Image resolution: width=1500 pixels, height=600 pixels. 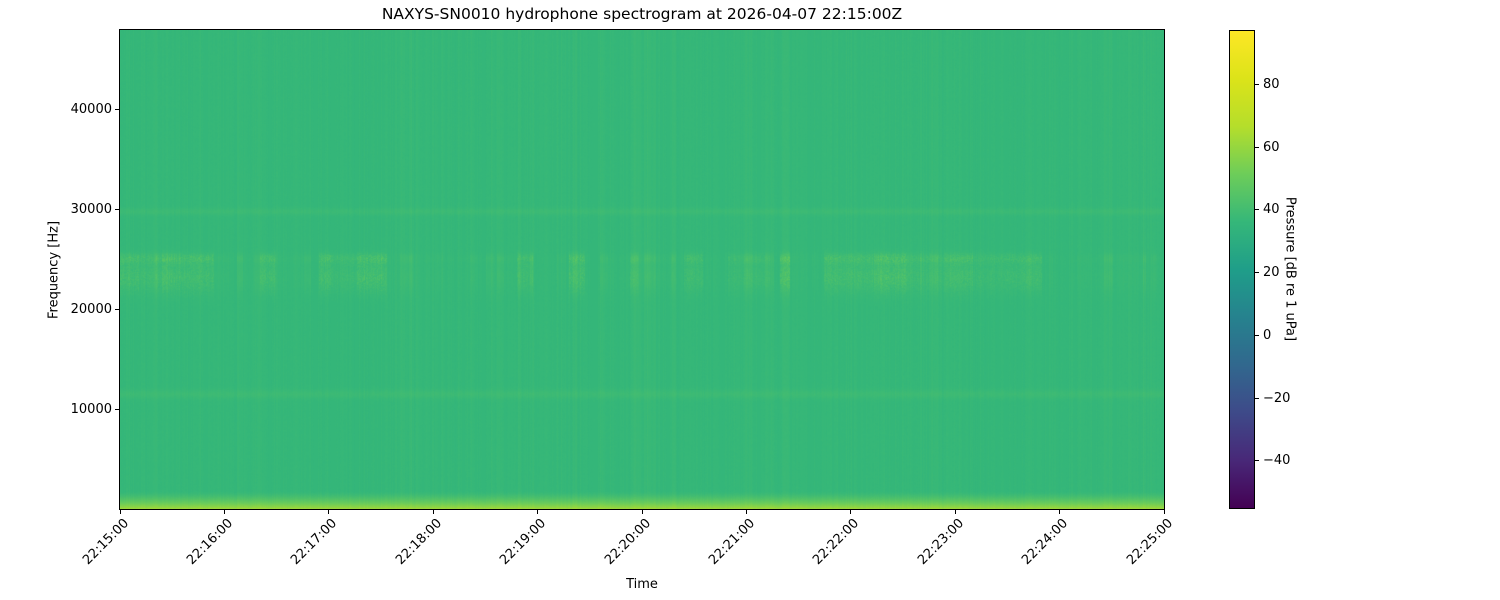 What do you see at coordinates (105, 542) in the screenshot?
I see `x-tick-label: 22:15:00` at bounding box center [105, 542].